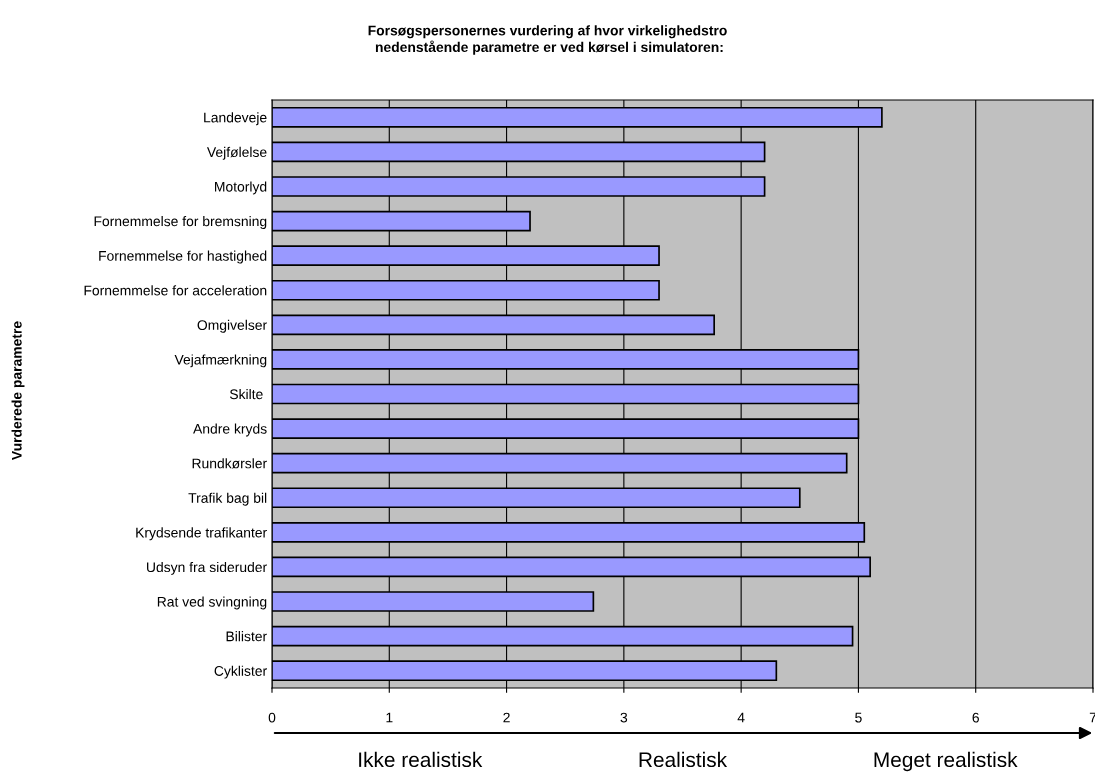  What do you see at coordinates (975, 717) in the screenshot?
I see `x-tick-label: 6` at bounding box center [975, 717].